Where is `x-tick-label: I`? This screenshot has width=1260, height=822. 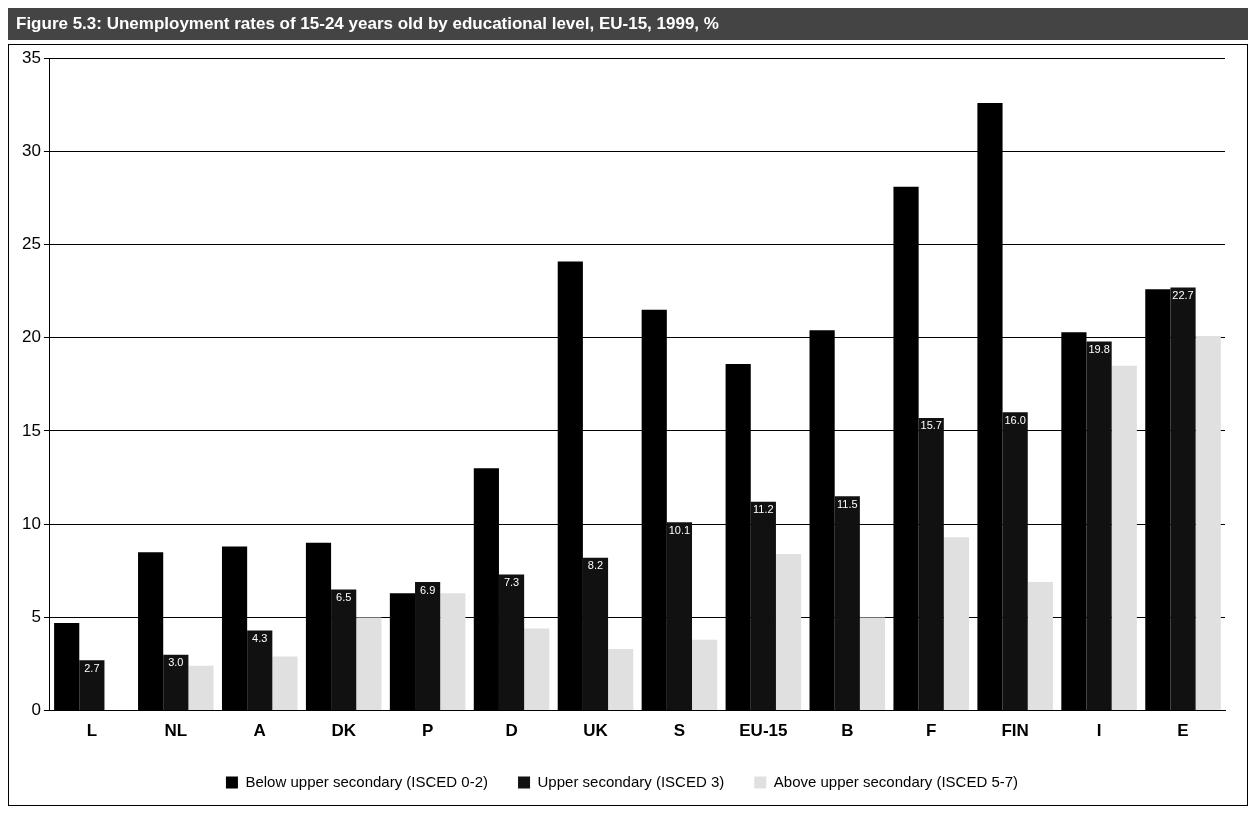
x-tick-label: I is located at coordinates (1099, 731).